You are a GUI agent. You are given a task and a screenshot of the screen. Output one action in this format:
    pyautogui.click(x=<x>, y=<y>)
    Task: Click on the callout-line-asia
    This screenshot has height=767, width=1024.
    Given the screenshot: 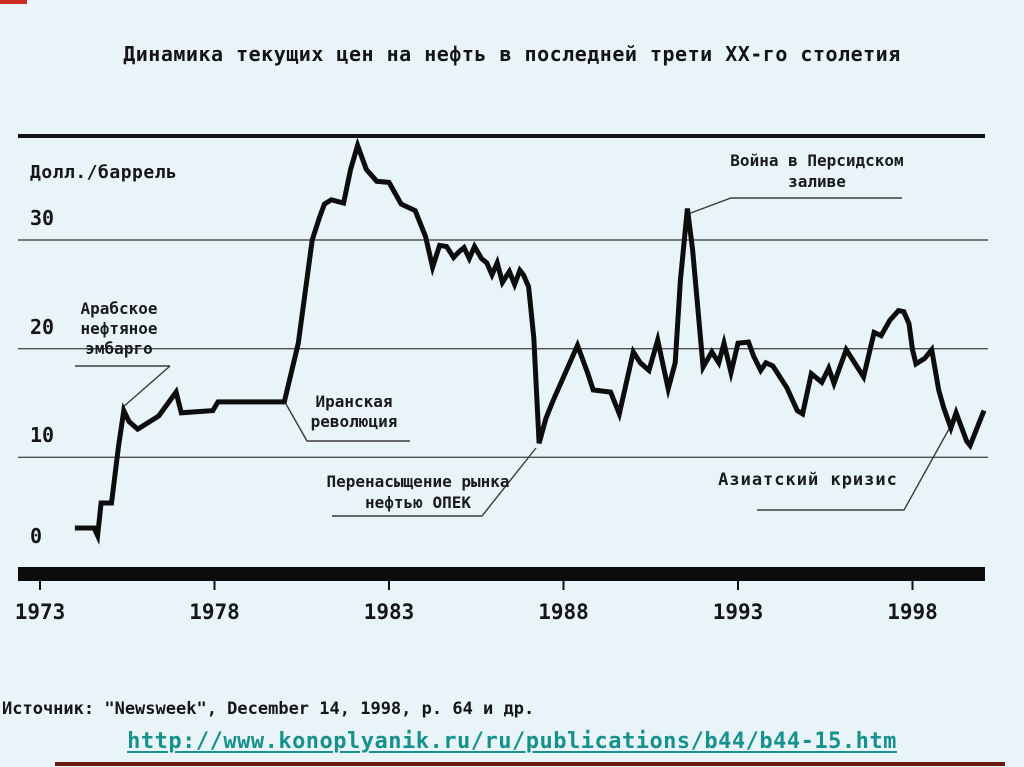 What is the action you would take?
    pyautogui.click(x=853, y=469)
    